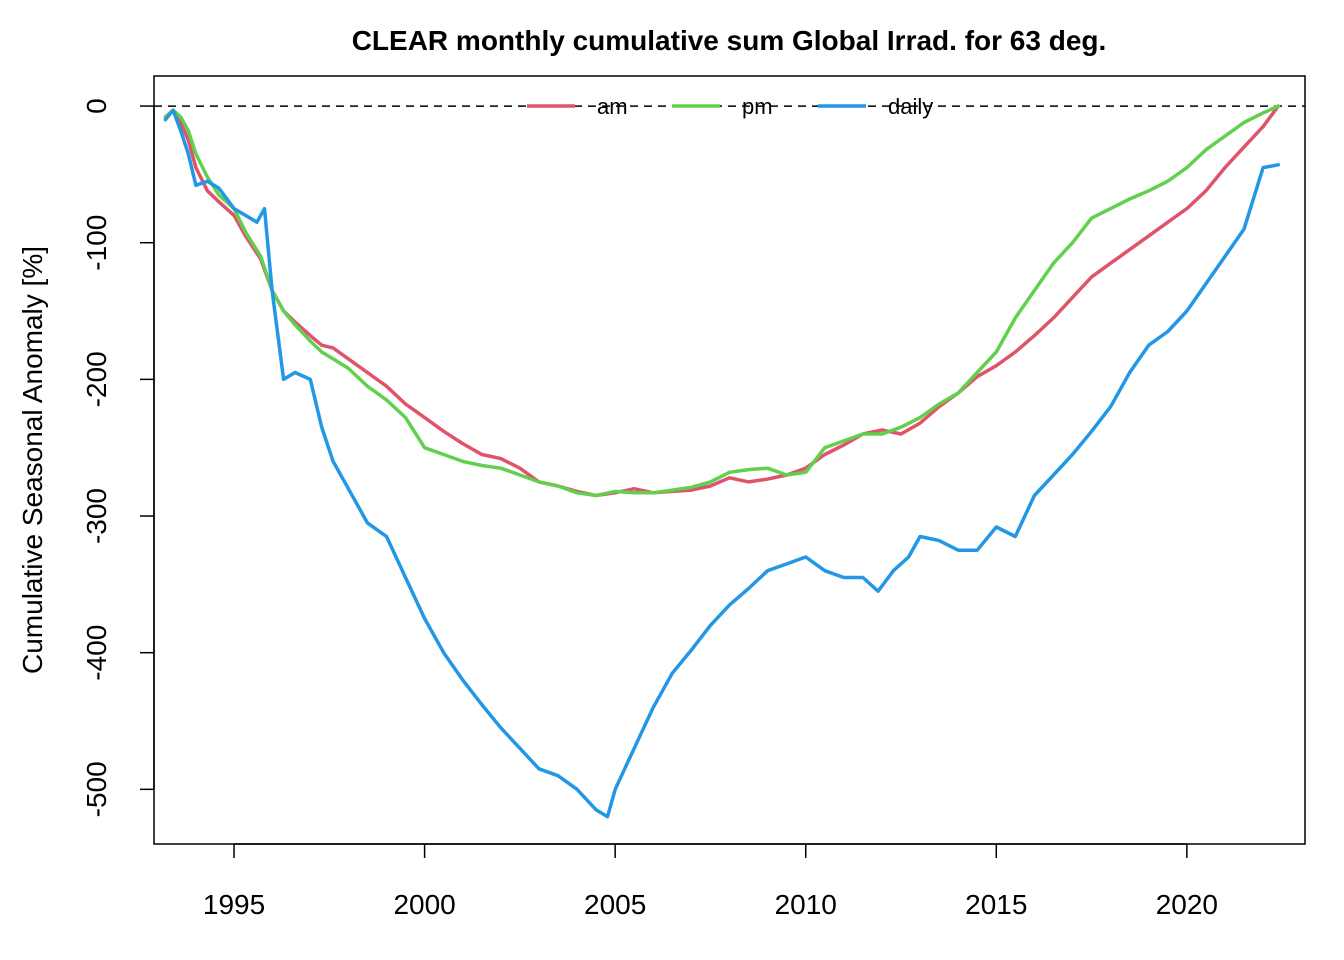  Describe the element at coordinates (96, 653) in the screenshot. I see `y-tick-label: -400` at that location.